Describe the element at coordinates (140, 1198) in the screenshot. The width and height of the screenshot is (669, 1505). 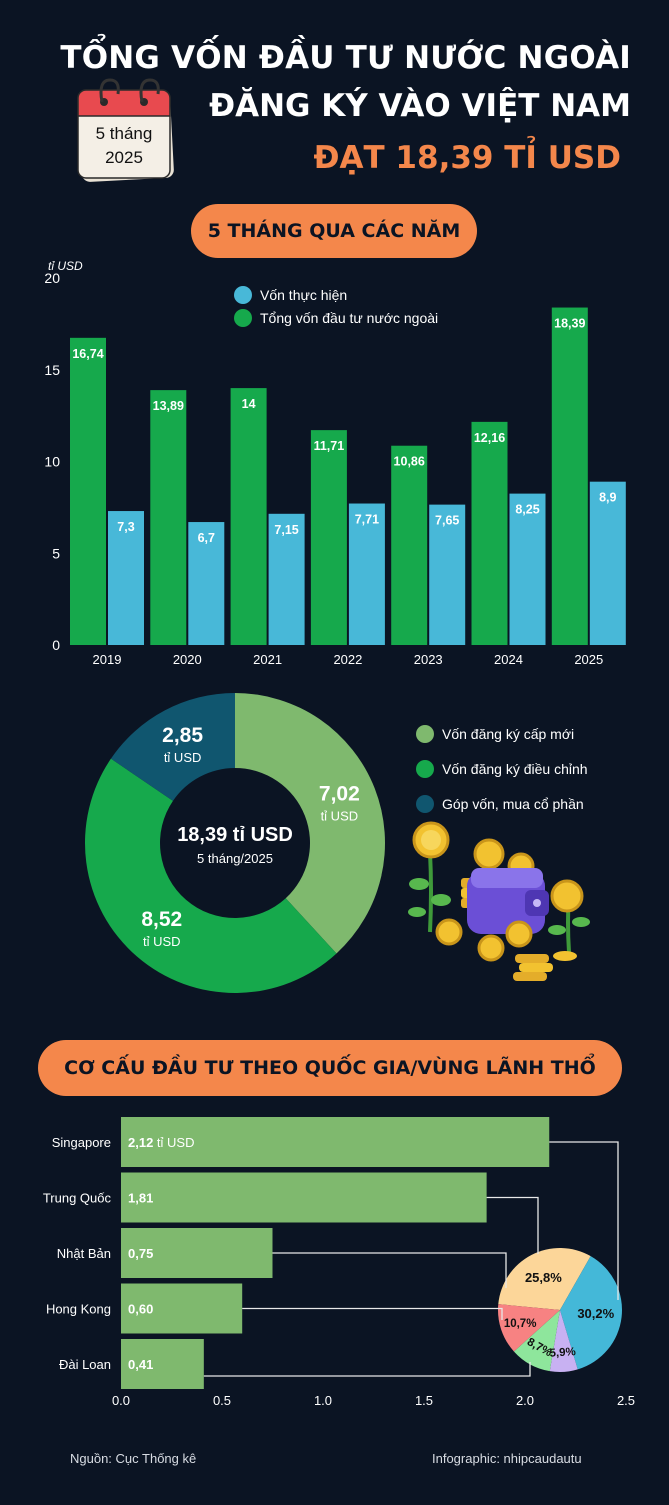
I see `hbar-value-label: 1,81` at that location.